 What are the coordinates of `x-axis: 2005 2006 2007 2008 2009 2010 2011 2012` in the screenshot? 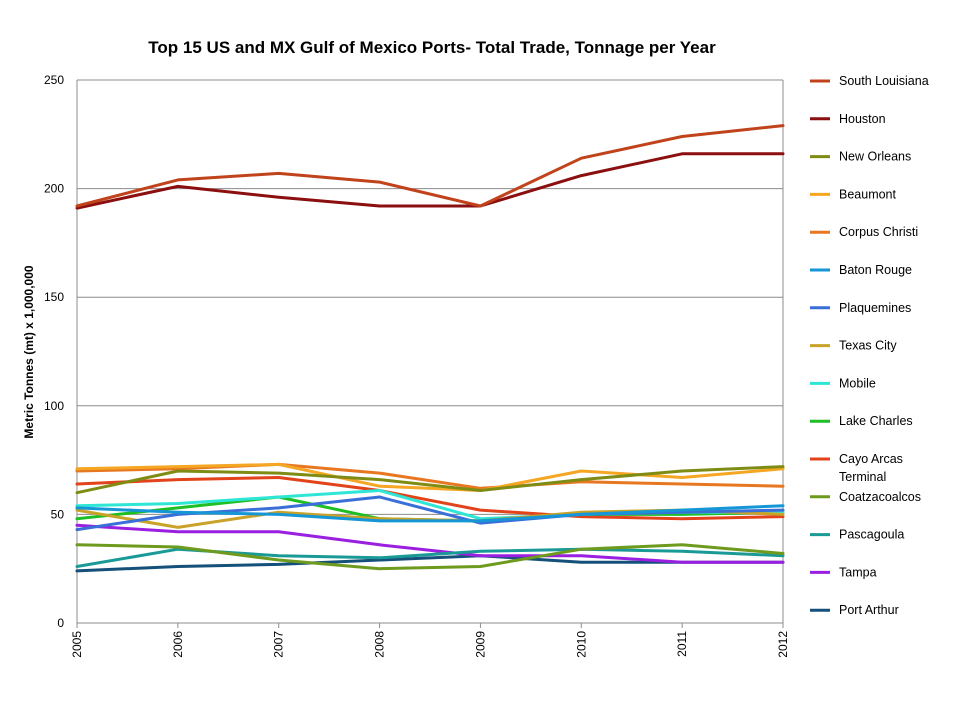 It's located at (430, 640).